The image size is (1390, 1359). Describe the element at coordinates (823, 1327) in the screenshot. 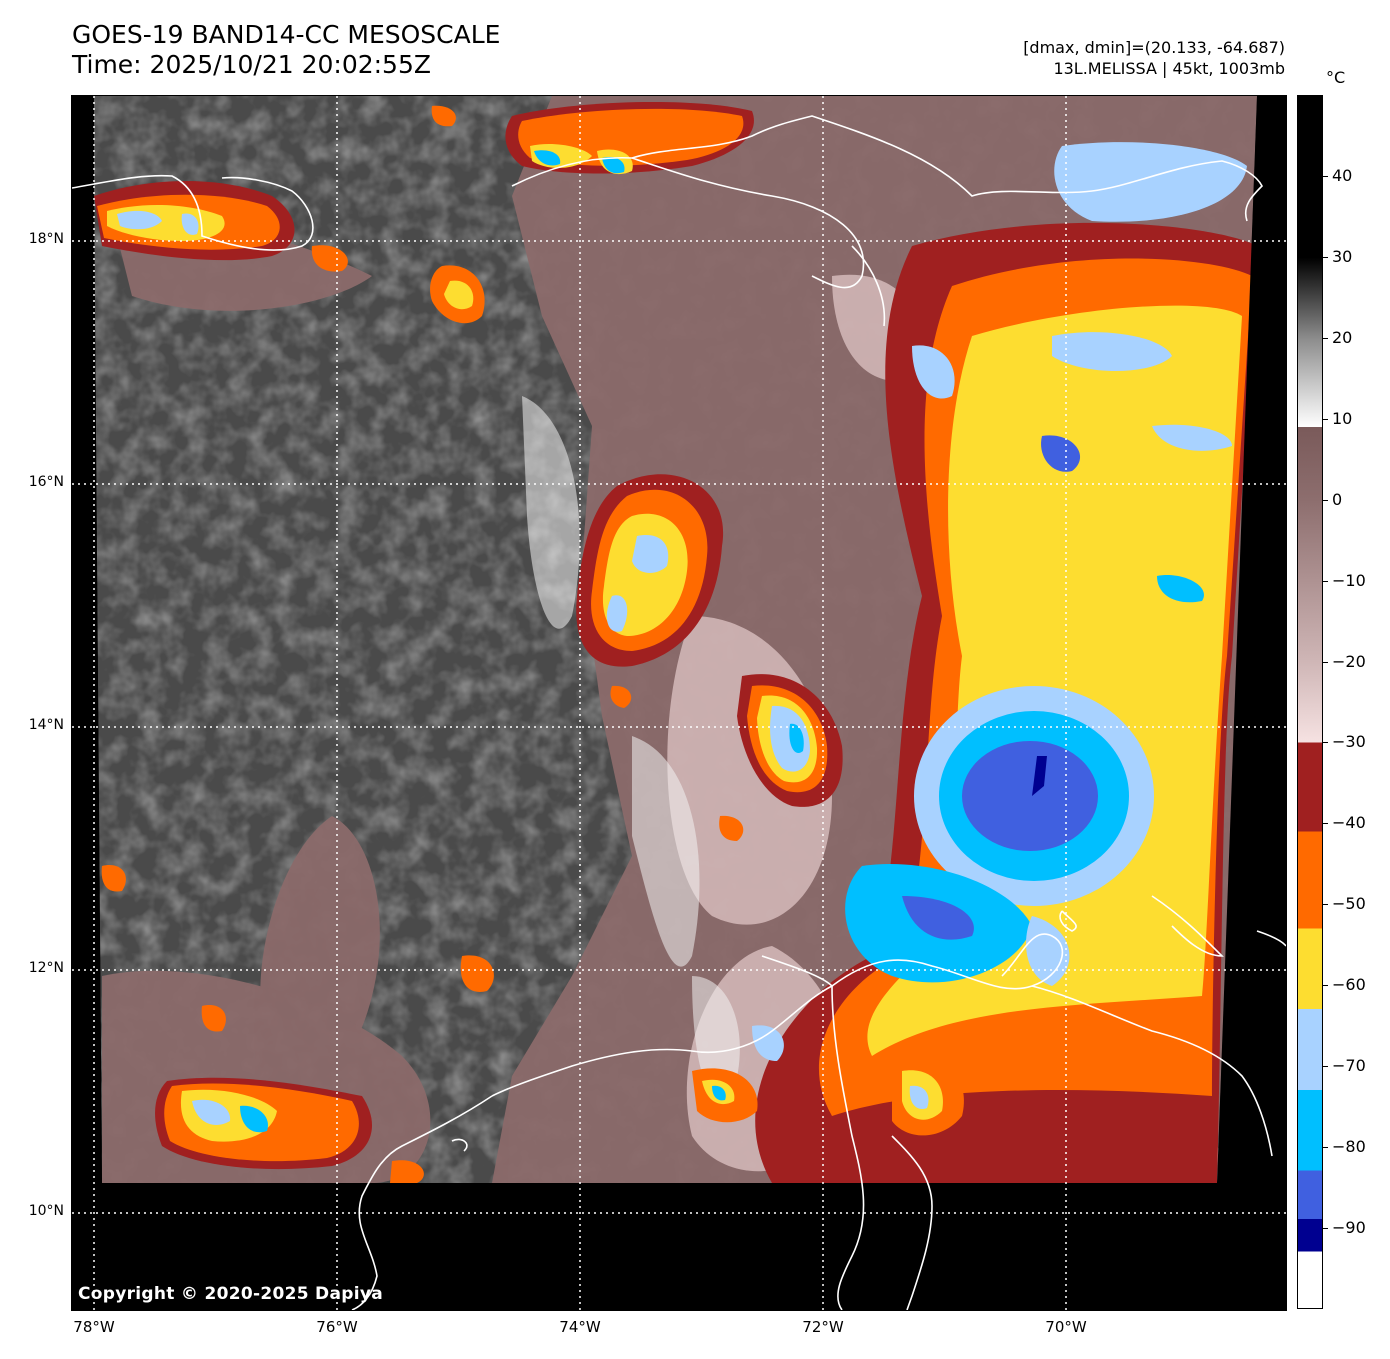

I see `lon-label-72w: 72°W` at that location.